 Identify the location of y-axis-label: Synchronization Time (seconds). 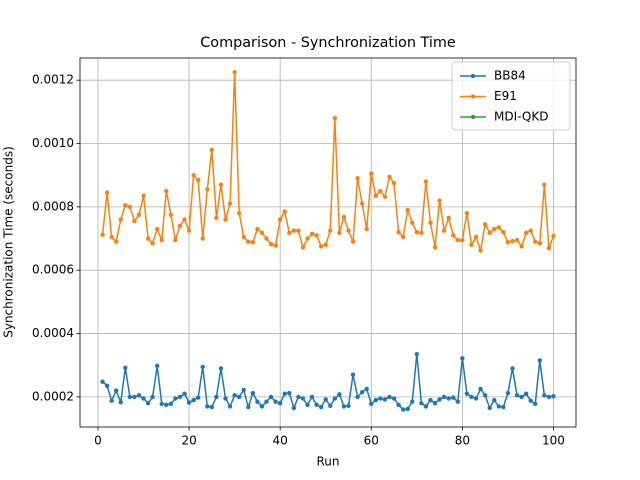
(9, 242).